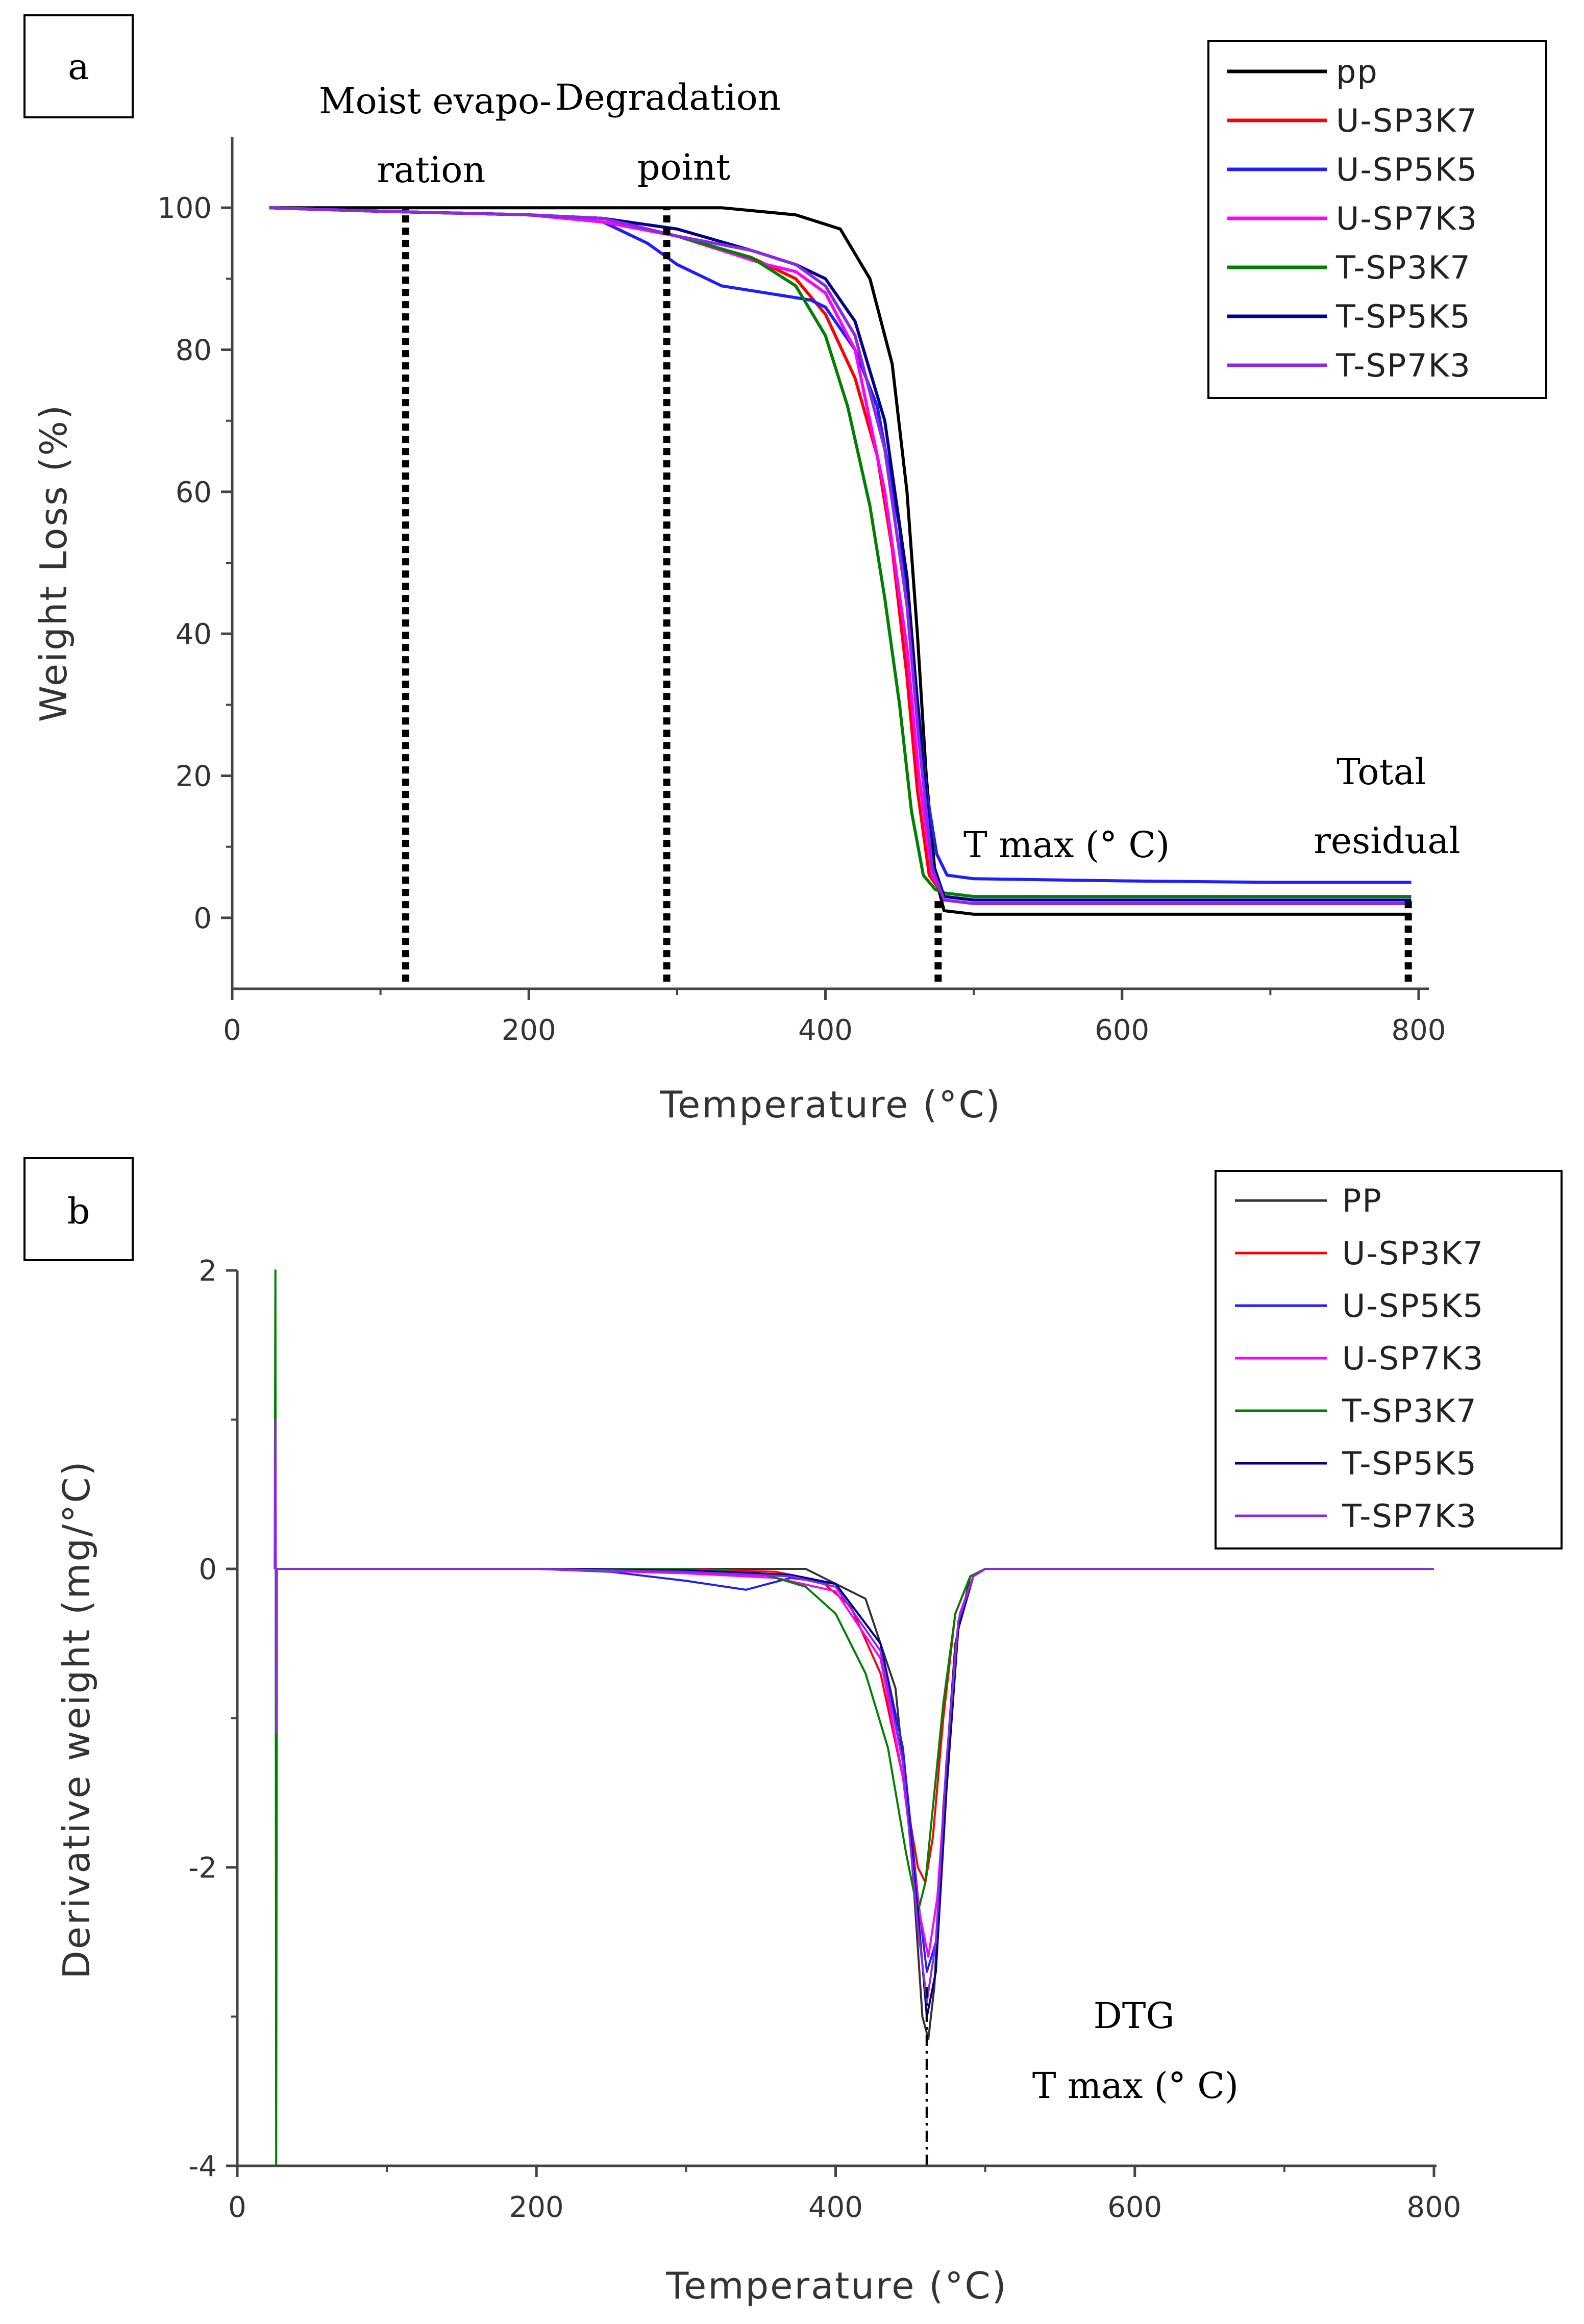 The image size is (1584, 2324). I want to click on series-line-b-t-sp5k5, so click(854, 1793).